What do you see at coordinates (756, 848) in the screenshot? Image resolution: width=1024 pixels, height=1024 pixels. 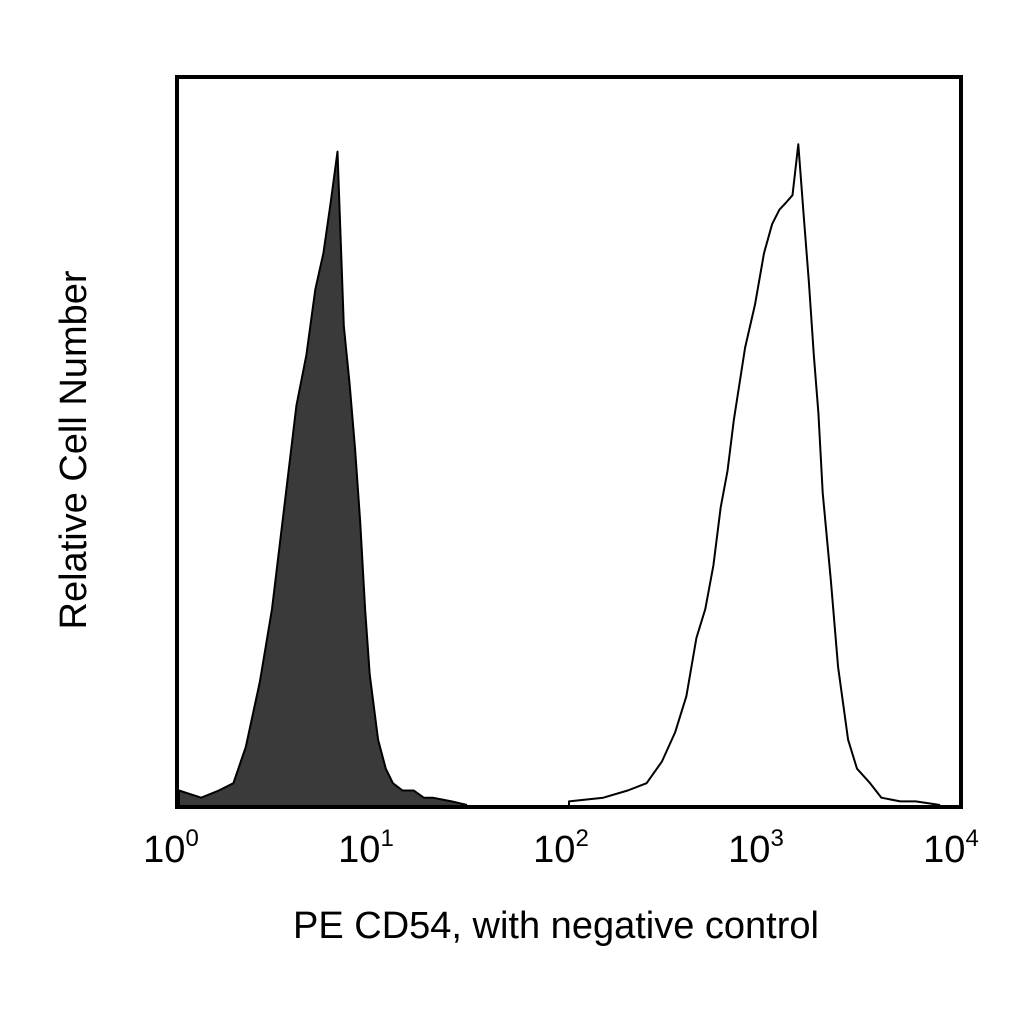 I see `x-tick-label: 10³` at bounding box center [756, 848].